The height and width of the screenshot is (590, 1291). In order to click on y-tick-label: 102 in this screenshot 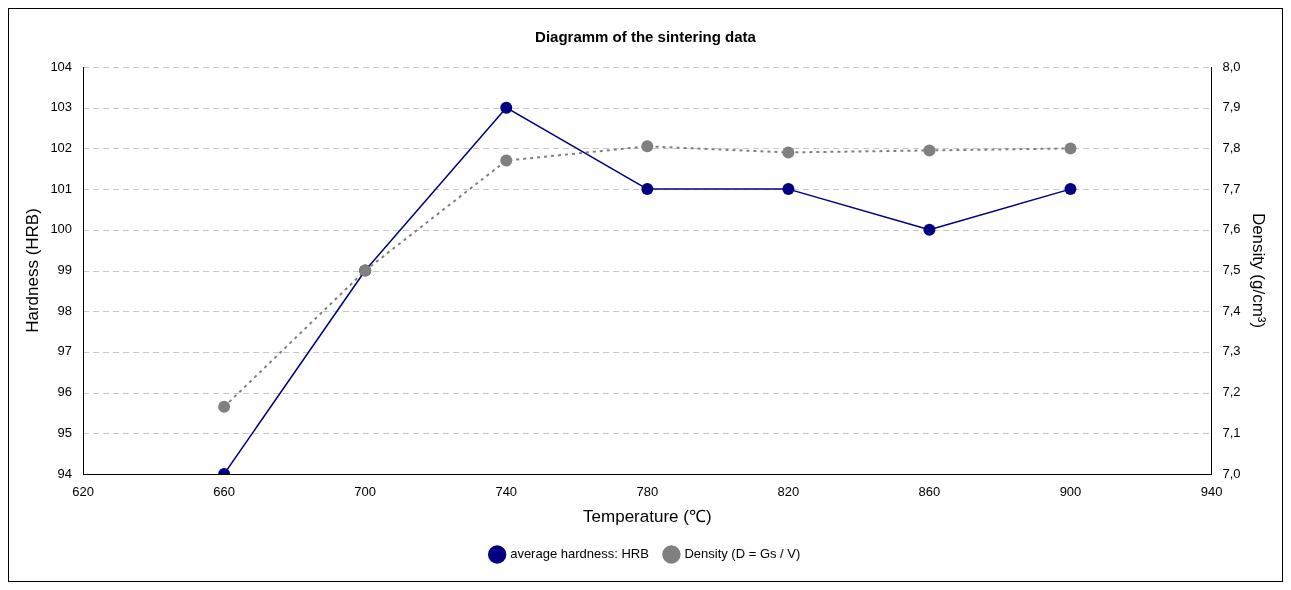, I will do `click(61, 147)`.